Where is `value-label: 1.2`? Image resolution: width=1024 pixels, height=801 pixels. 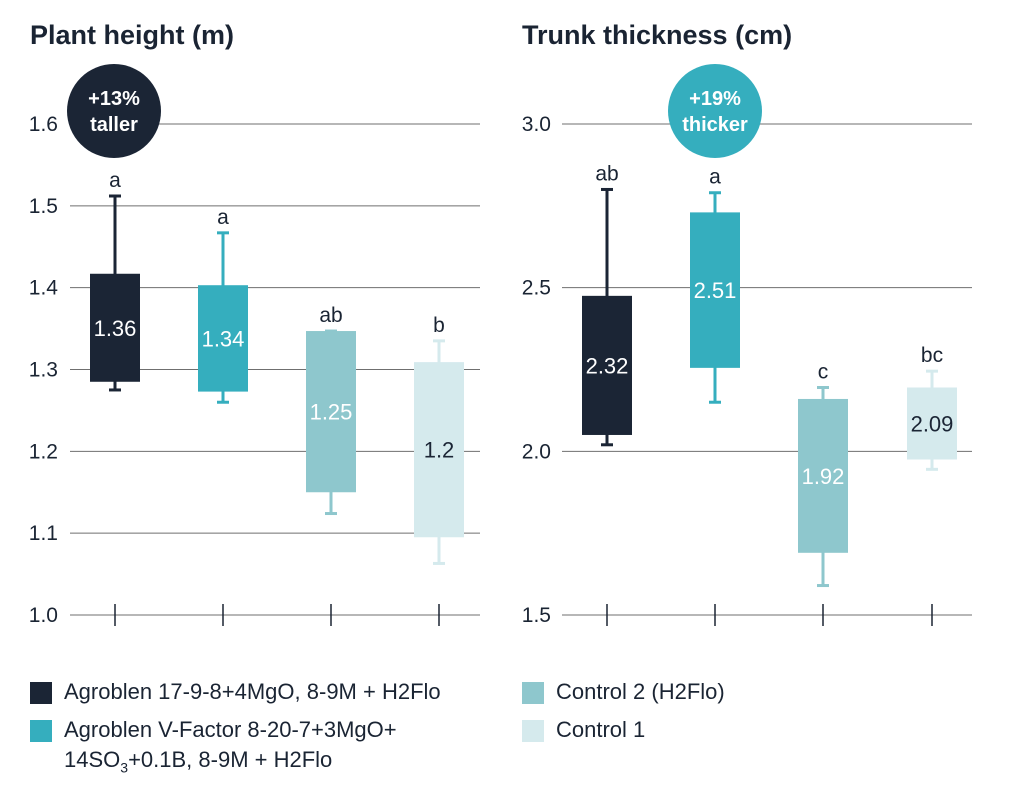 value-label: 1.2 is located at coordinates (439, 450).